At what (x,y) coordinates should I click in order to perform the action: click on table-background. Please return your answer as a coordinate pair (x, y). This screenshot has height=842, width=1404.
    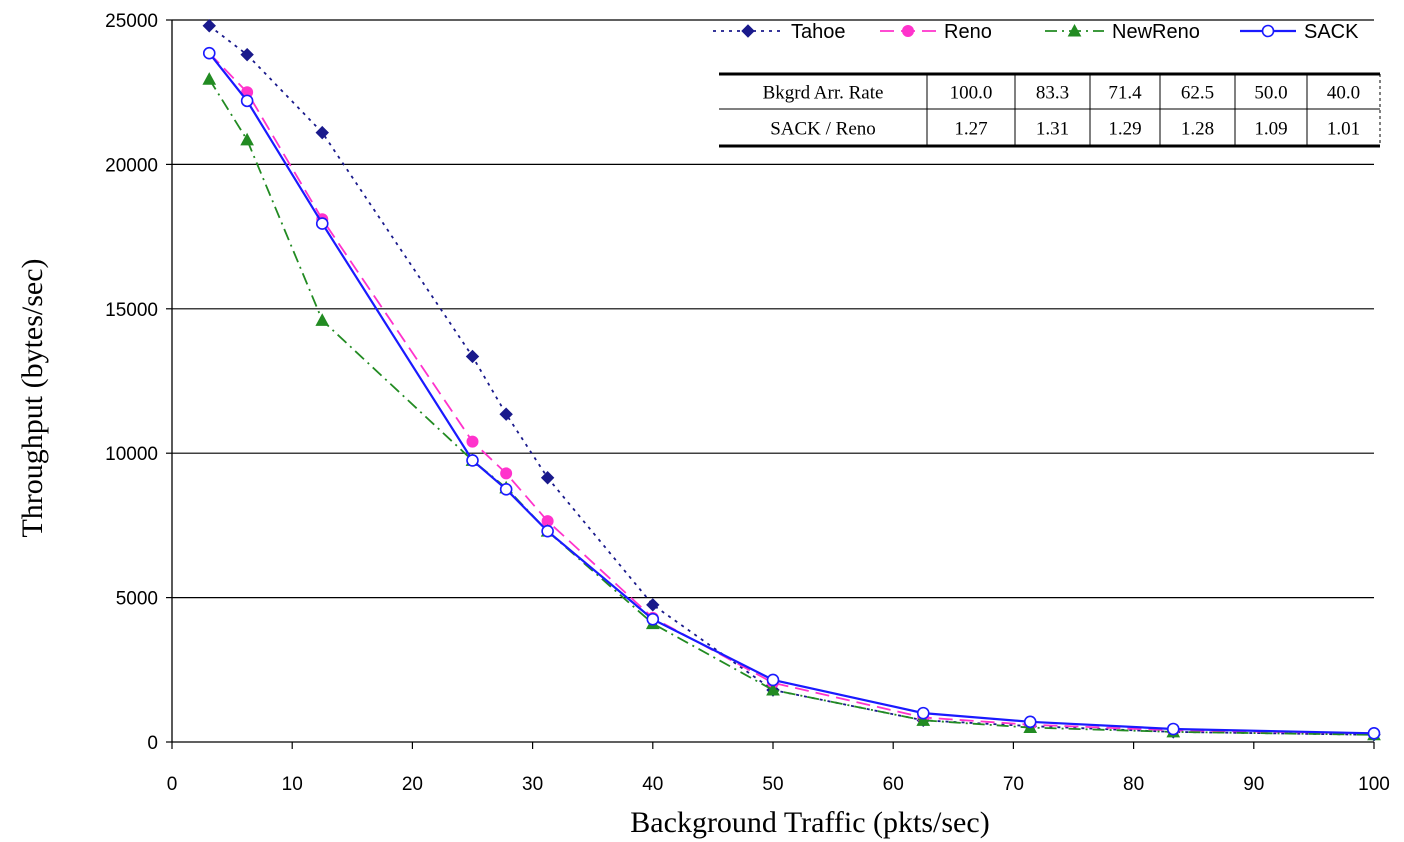
    Looking at the image, I should click on (1049, 110).